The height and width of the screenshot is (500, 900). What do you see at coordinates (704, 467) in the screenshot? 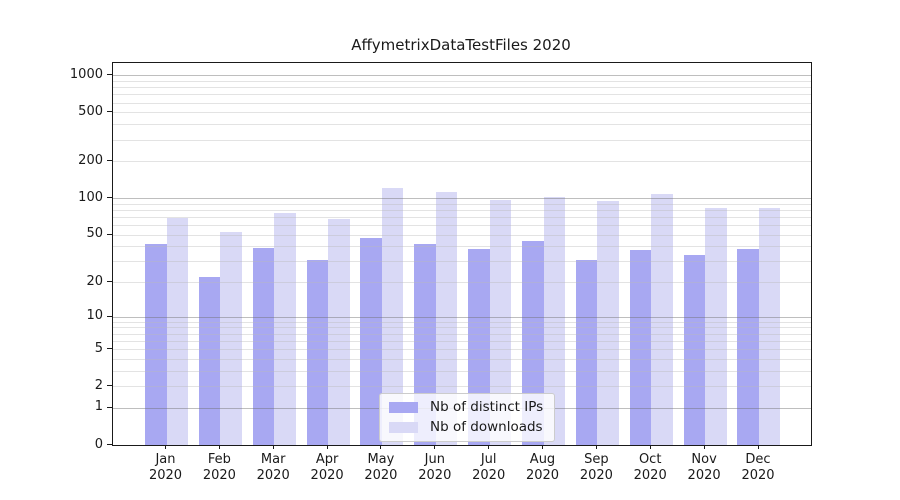
I see `x-axis-tick-label: Nov 2020` at bounding box center [704, 467].